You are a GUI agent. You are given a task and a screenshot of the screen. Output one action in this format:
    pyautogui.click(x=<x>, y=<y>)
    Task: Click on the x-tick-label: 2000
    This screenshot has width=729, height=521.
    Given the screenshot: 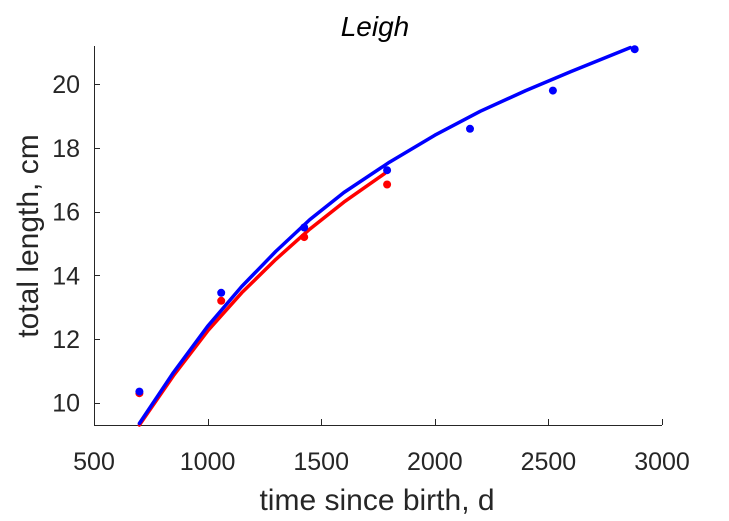 What is the action you would take?
    pyautogui.click(x=435, y=462)
    